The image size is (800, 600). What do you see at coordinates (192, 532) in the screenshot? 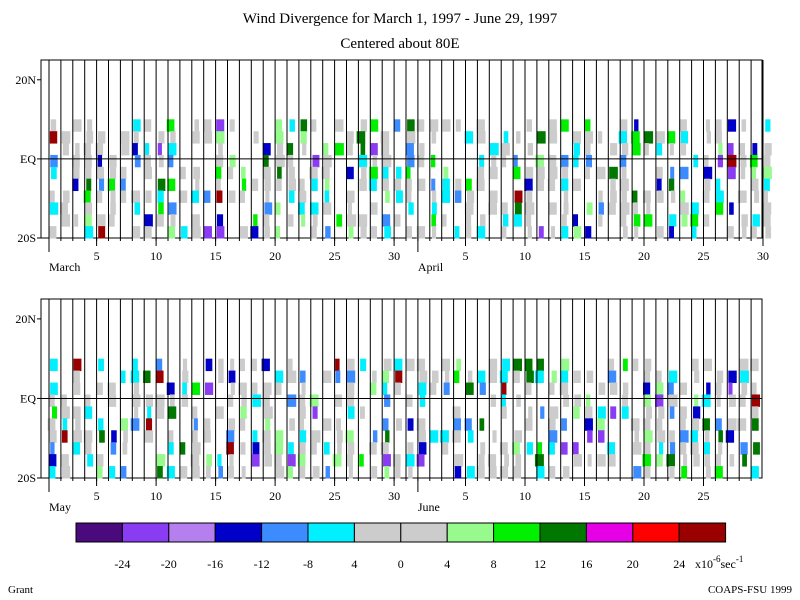
I see `colorbar-swatch` at bounding box center [192, 532].